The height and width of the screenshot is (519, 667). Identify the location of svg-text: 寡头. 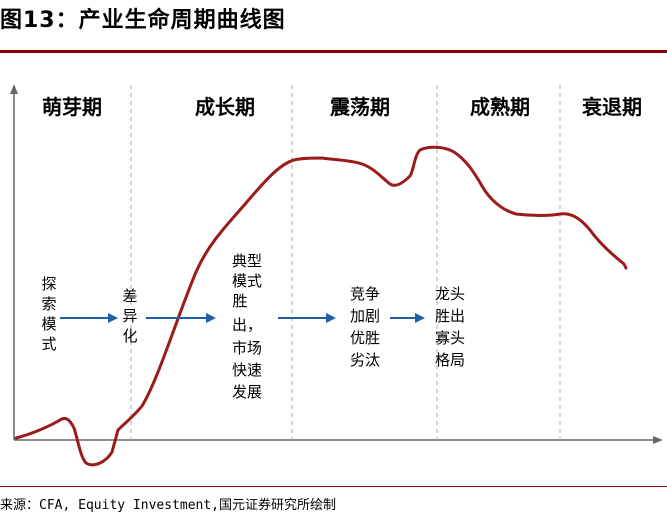
(450, 338).